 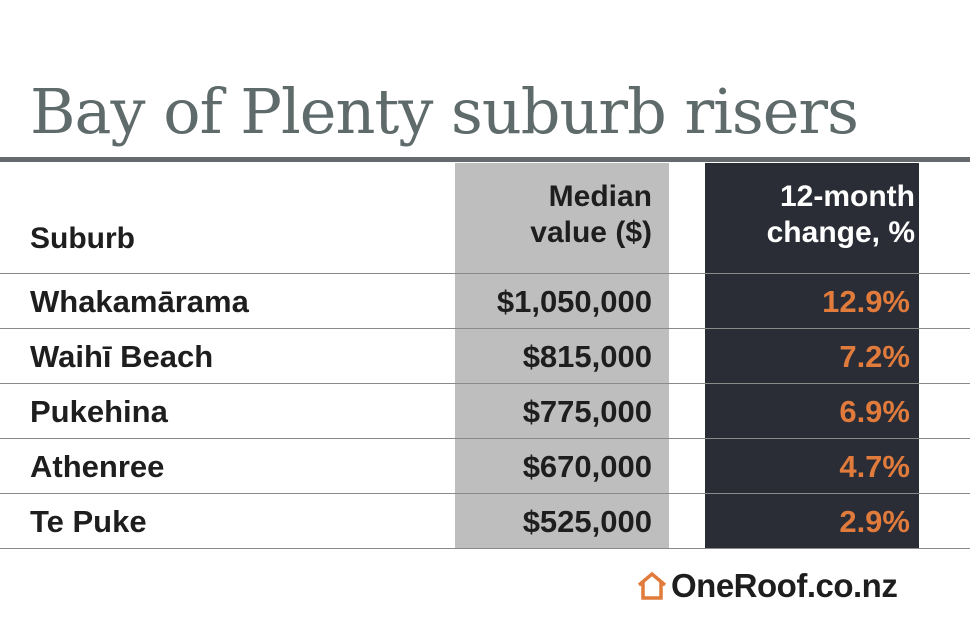 I want to click on header-suburb-line: Suburb, so click(x=82, y=238).